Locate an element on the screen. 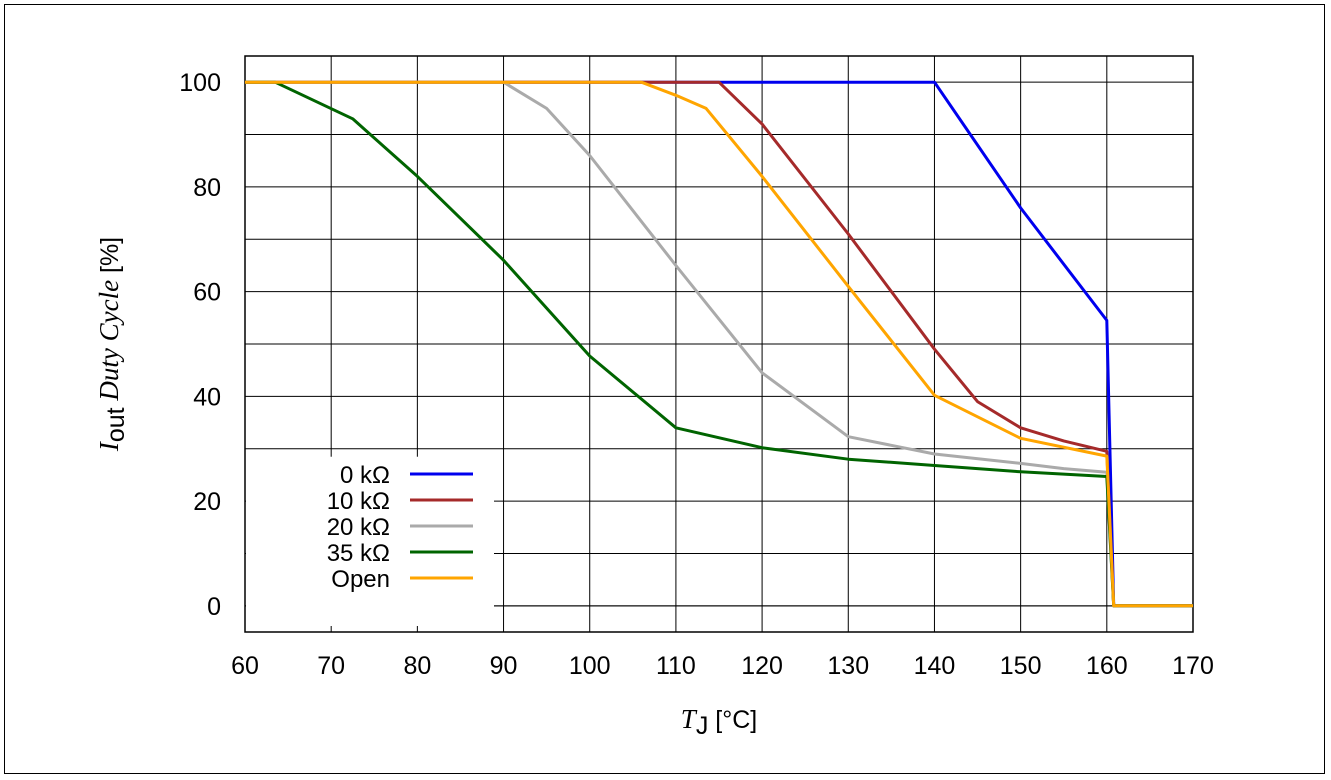 Image resolution: width=1331 pixels, height=780 pixels. x-tick-label: 90 is located at coordinates (504, 666).